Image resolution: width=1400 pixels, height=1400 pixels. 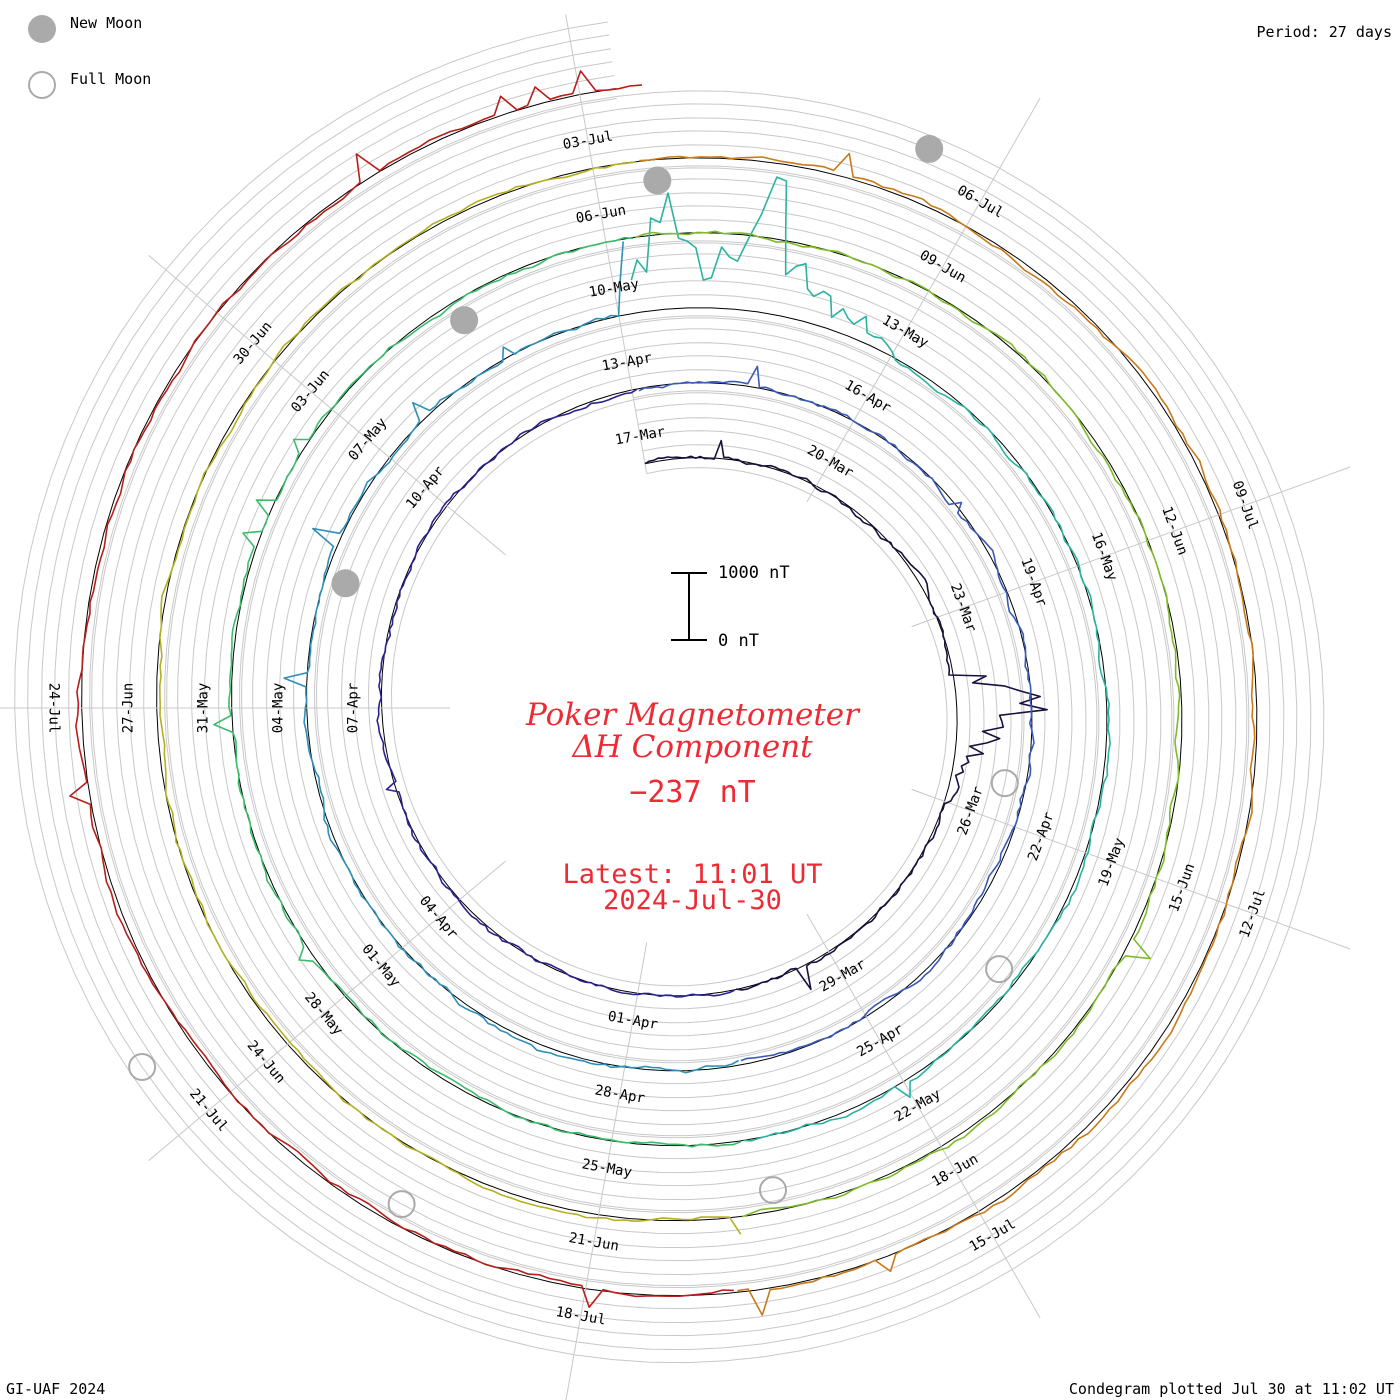 I want to click on date-label: 13-Apr, so click(x=627, y=362).